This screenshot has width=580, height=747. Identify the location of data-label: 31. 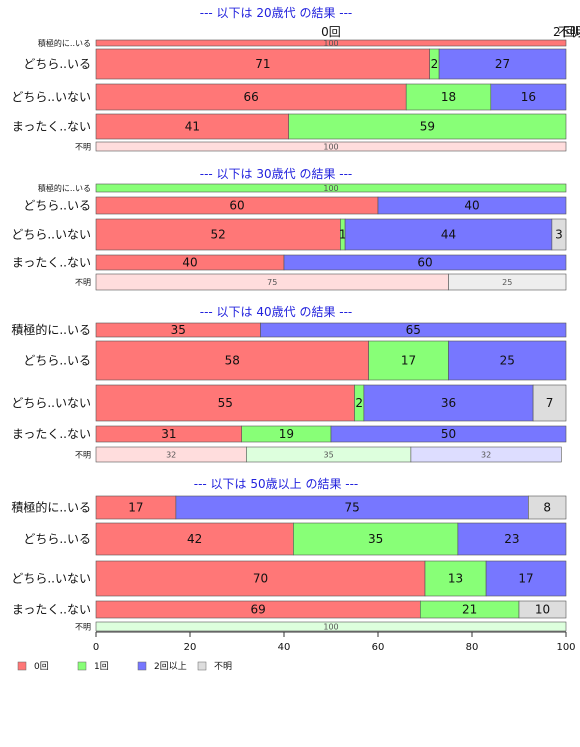
(168, 434).